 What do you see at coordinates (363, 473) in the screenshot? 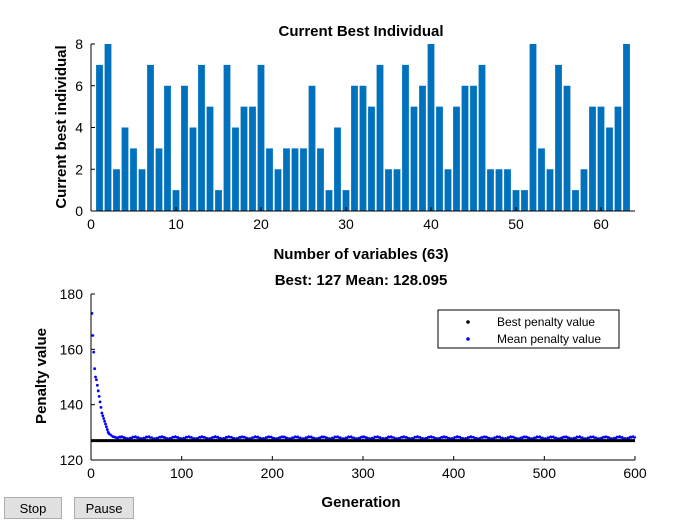
I see `x-tick-label: 300` at bounding box center [363, 473].